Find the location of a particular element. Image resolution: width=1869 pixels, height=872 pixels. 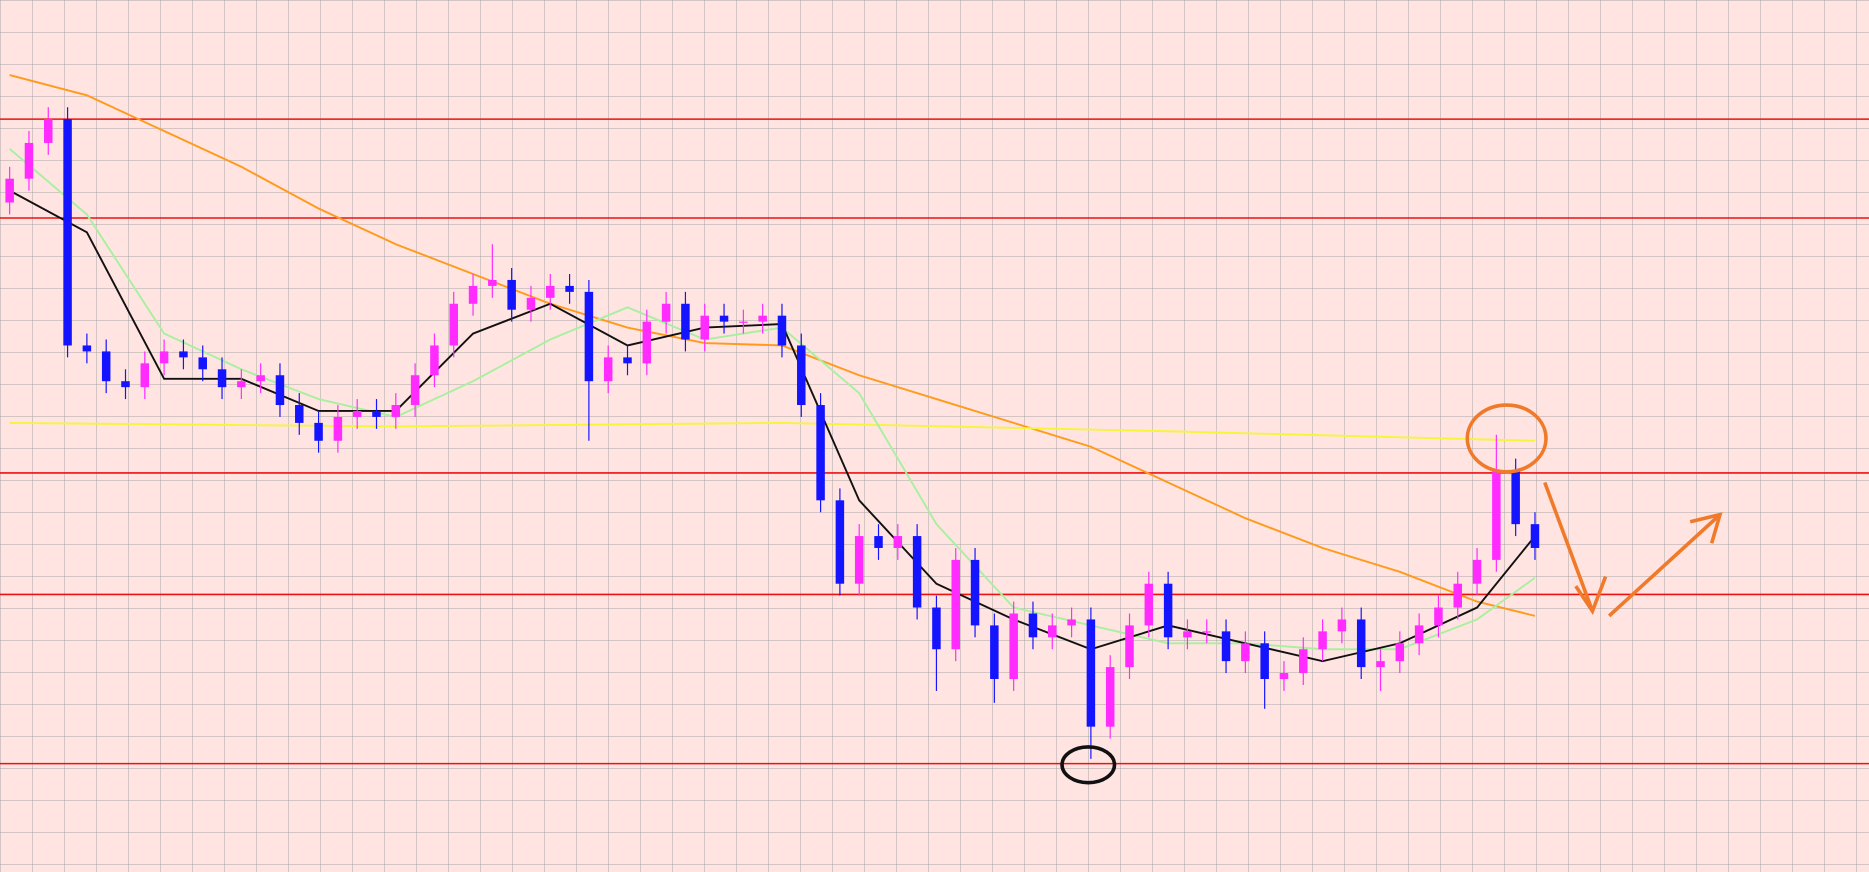

down-arrow is located at coordinates (1575, 548).